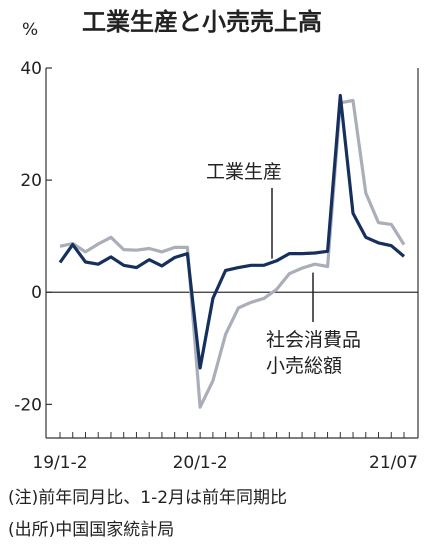 The height and width of the screenshot is (549, 433). Describe the element at coordinates (31, 69) in the screenshot. I see `y-tick-label: 40` at that location.